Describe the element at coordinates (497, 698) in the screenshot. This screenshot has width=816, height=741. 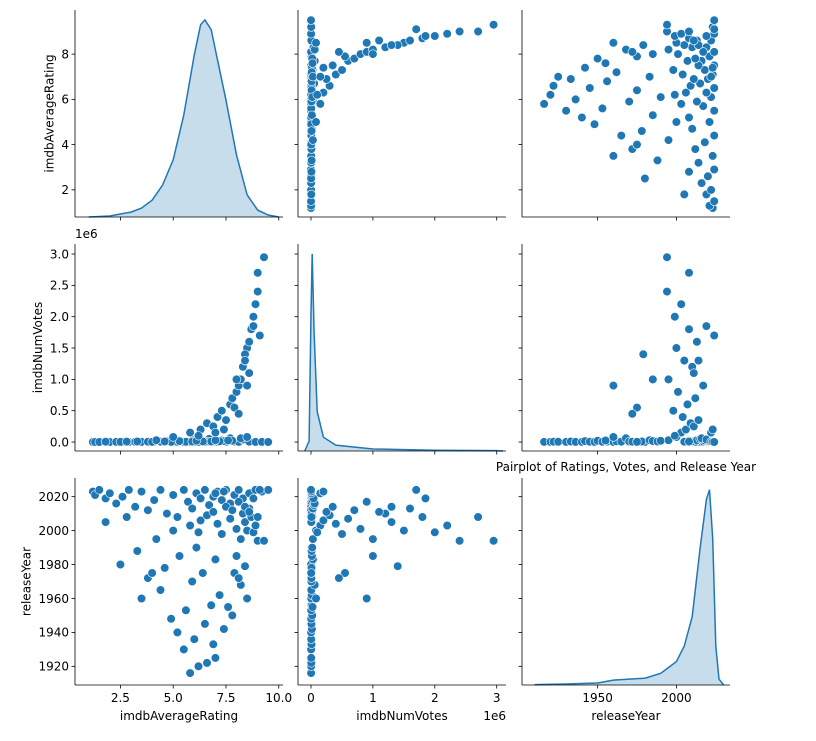
I see `x-tick-label: 3` at that location.